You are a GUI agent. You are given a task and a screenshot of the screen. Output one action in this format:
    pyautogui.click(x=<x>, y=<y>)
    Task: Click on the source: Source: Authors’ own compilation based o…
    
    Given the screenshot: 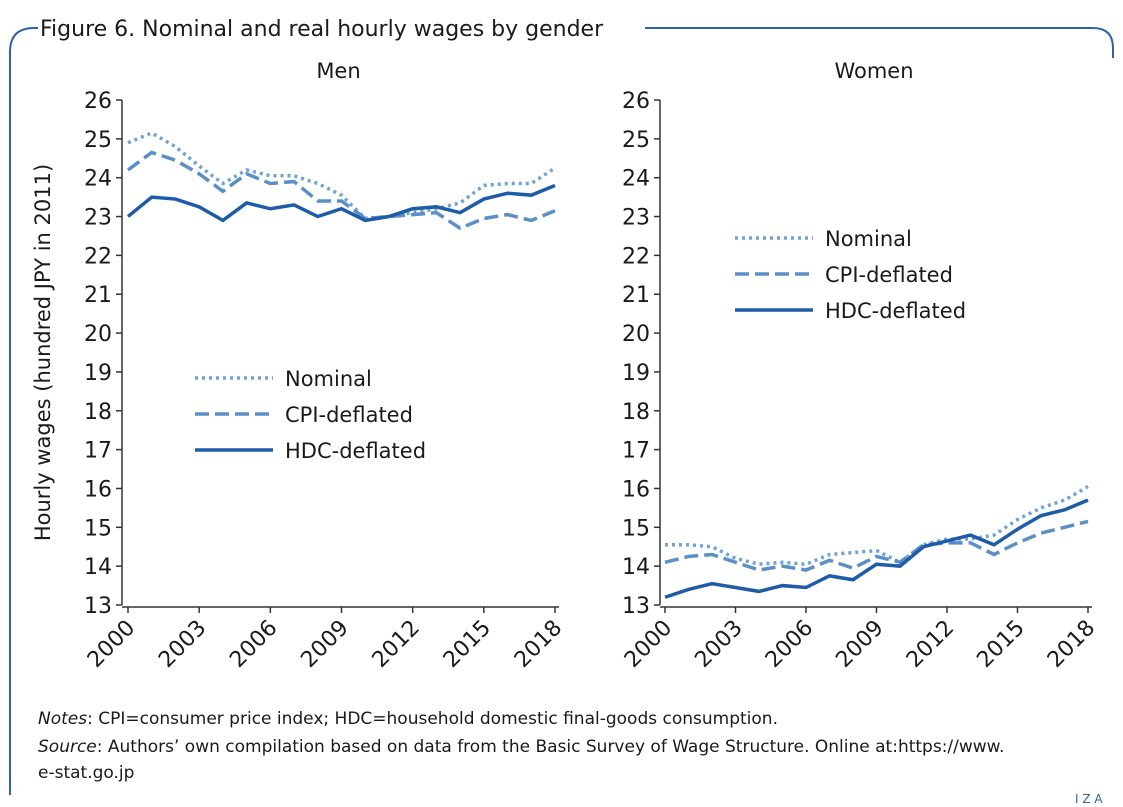 What is the action you would take?
    pyautogui.click(x=521, y=747)
    